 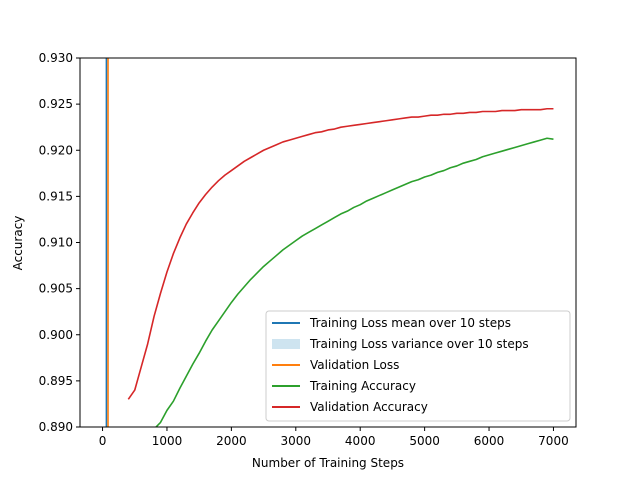 What do you see at coordinates (328, 463) in the screenshot?
I see `x-axis-label: Number of Training Steps` at bounding box center [328, 463].